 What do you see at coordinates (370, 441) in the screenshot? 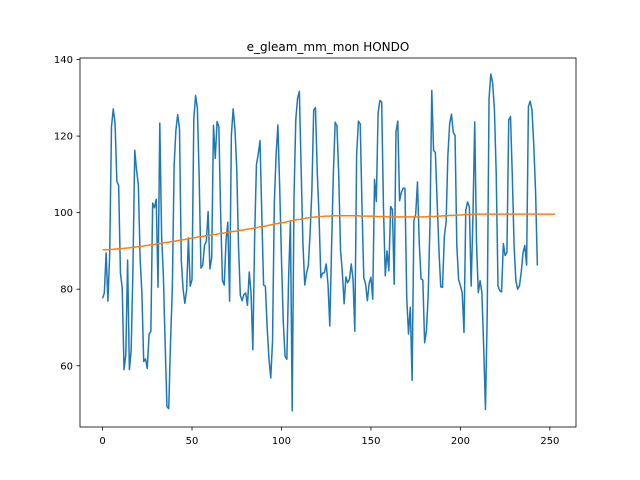
I see `x-tick-label: 150` at bounding box center [370, 441].